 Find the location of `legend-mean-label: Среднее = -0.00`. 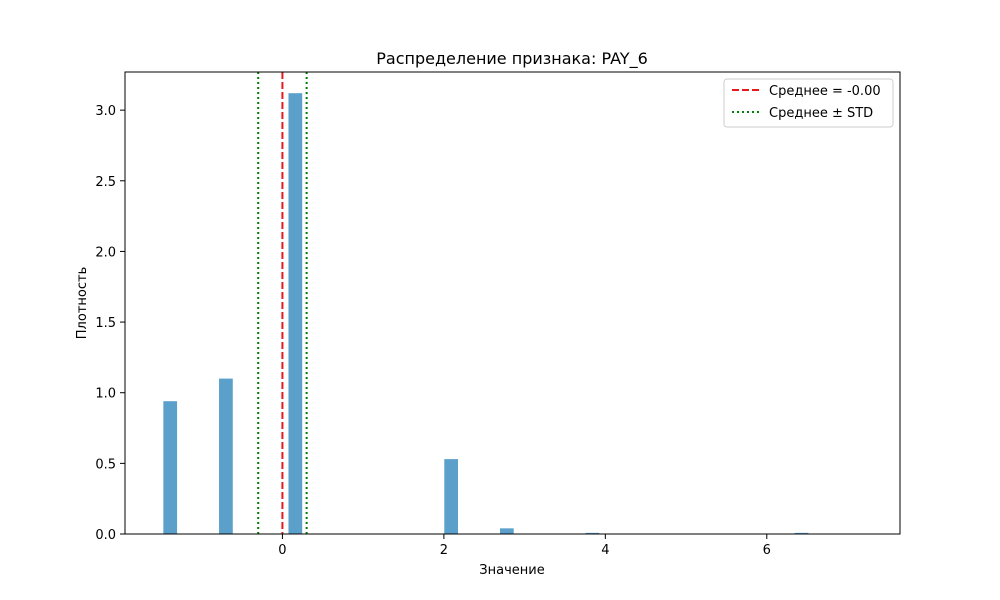

legend-mean-label: Среднее = -0.00 is located at coordinates (825, 91).